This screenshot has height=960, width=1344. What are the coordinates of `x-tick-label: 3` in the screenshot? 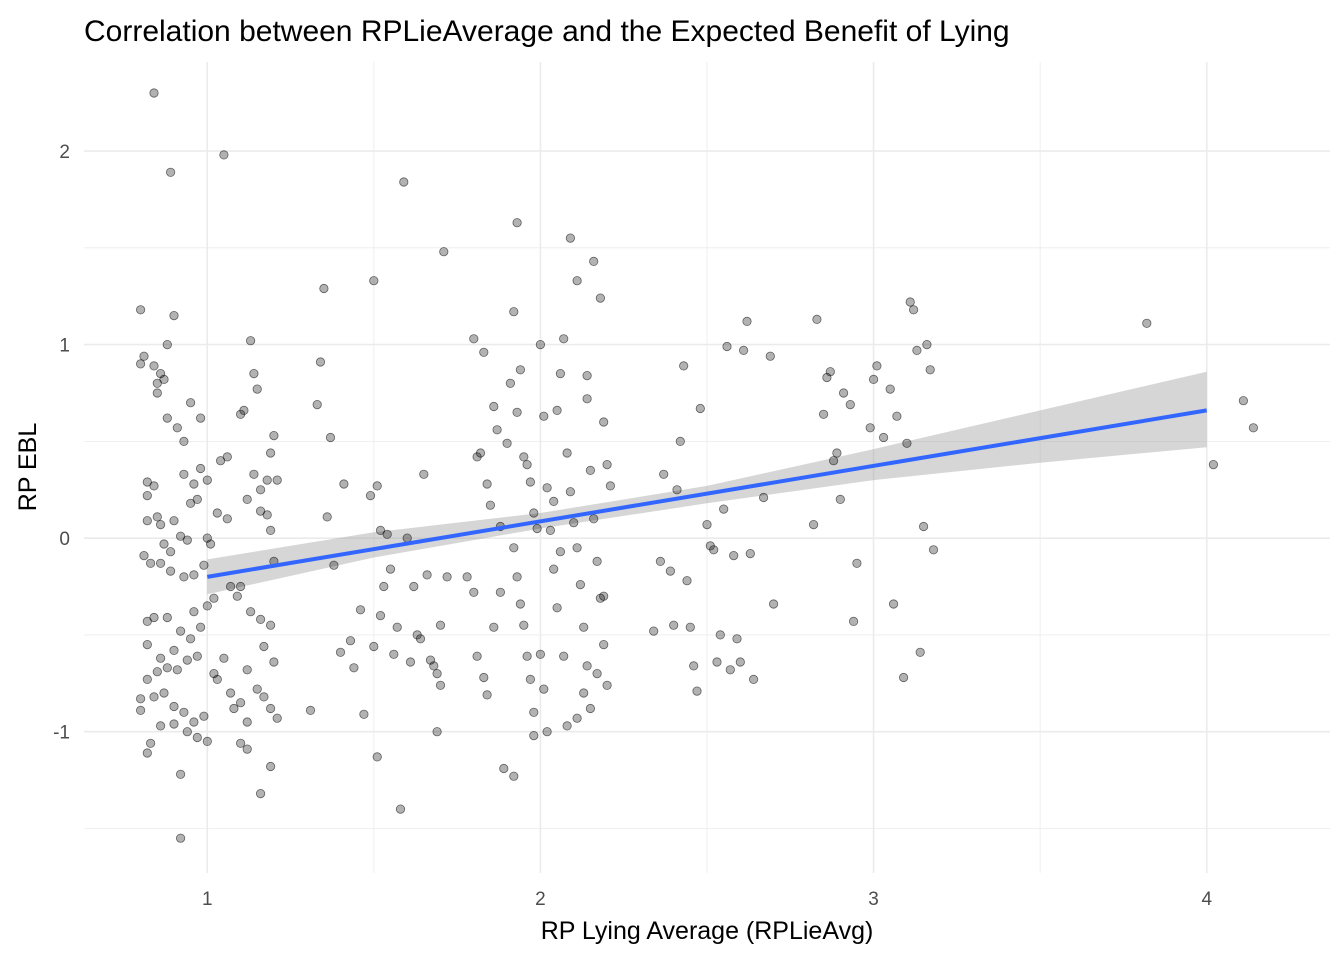 It's located at (873, 899).